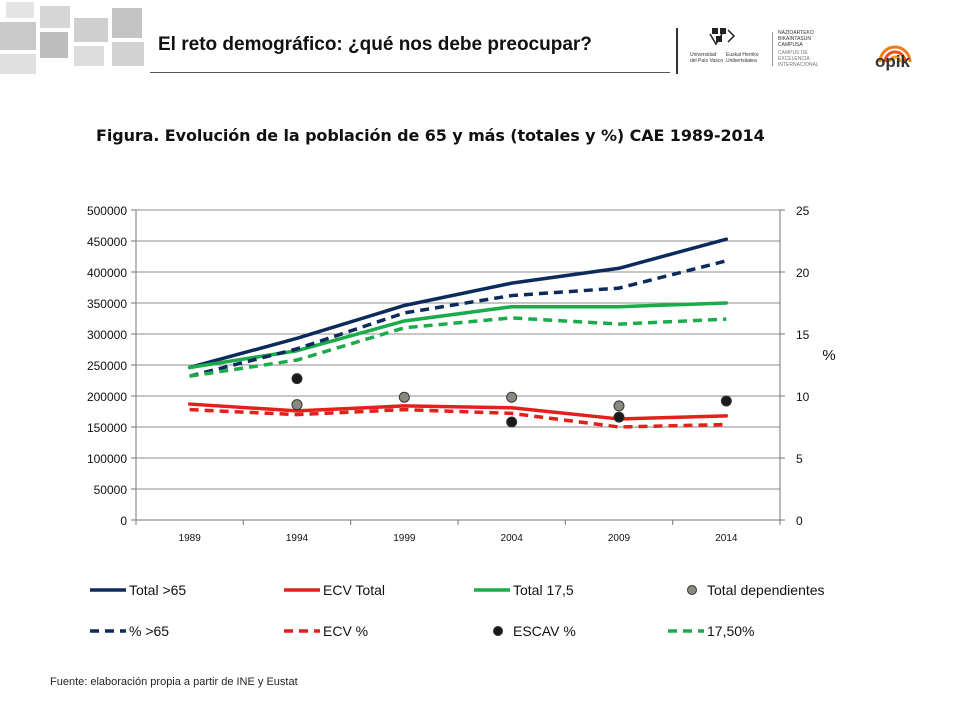 The height and width of the screenshot is (720, 960). Describe the element at coordinates (107, 304) in the screenshot. I see `left-tick-label: 350000` at that location.